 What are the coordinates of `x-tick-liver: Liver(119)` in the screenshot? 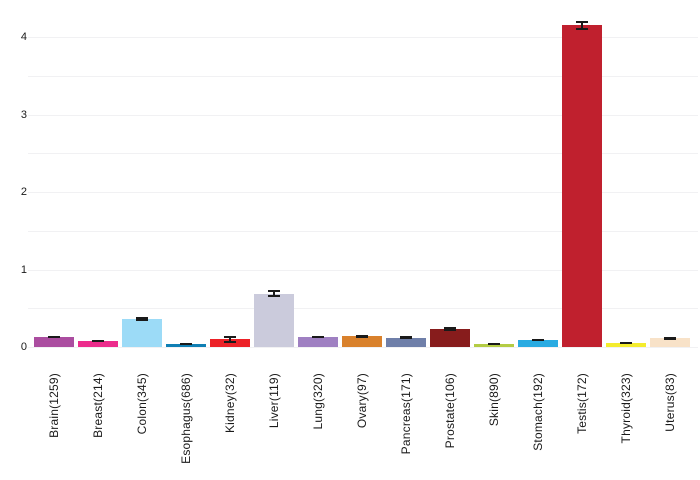 It's located at (274, 425).